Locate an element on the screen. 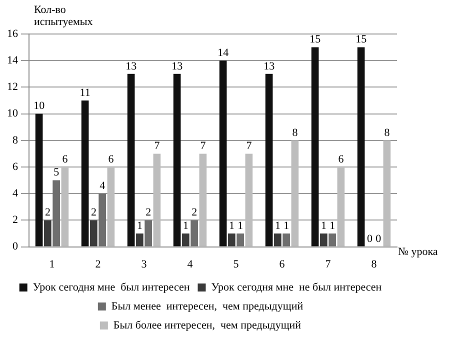 Image resolution: width=469 pixels, height=341 pixels. data-label: 11 is located at coordinates (85, 92).